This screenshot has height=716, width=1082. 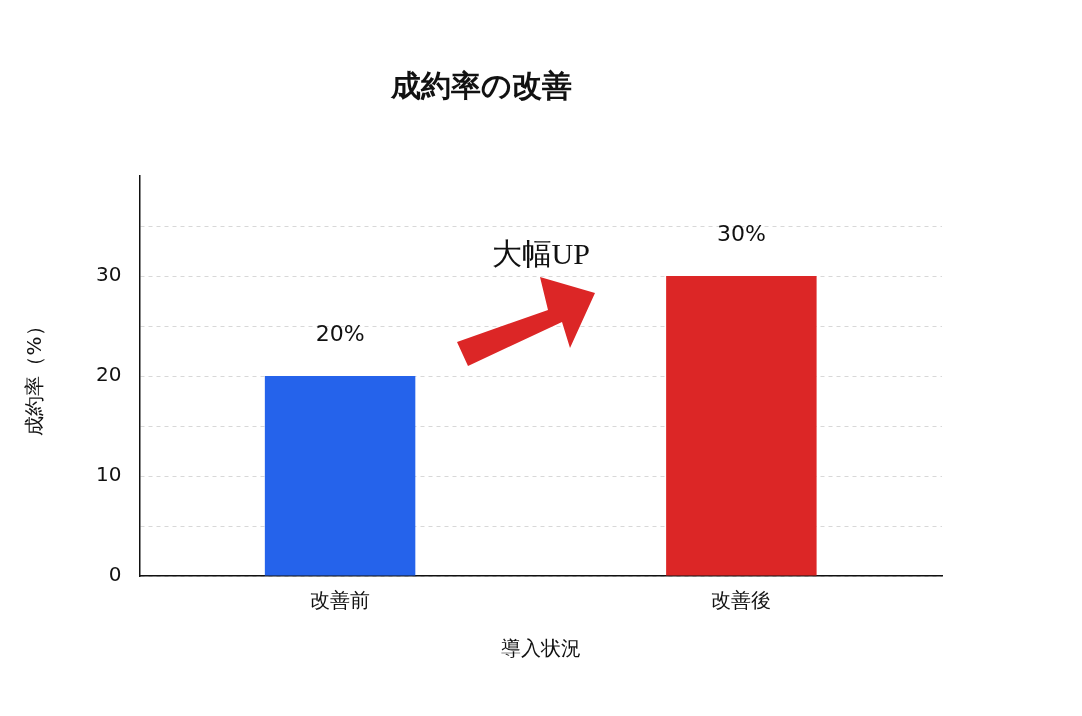 What do you see at coordinates (340, 333) in the screenshot?
I see `data-label: 20%` at bounding box center [340, 333].